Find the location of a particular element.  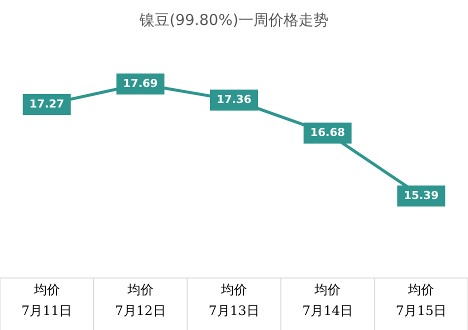

x-tick-label: 均价 7月11日 is located at coordinates (46, 301).